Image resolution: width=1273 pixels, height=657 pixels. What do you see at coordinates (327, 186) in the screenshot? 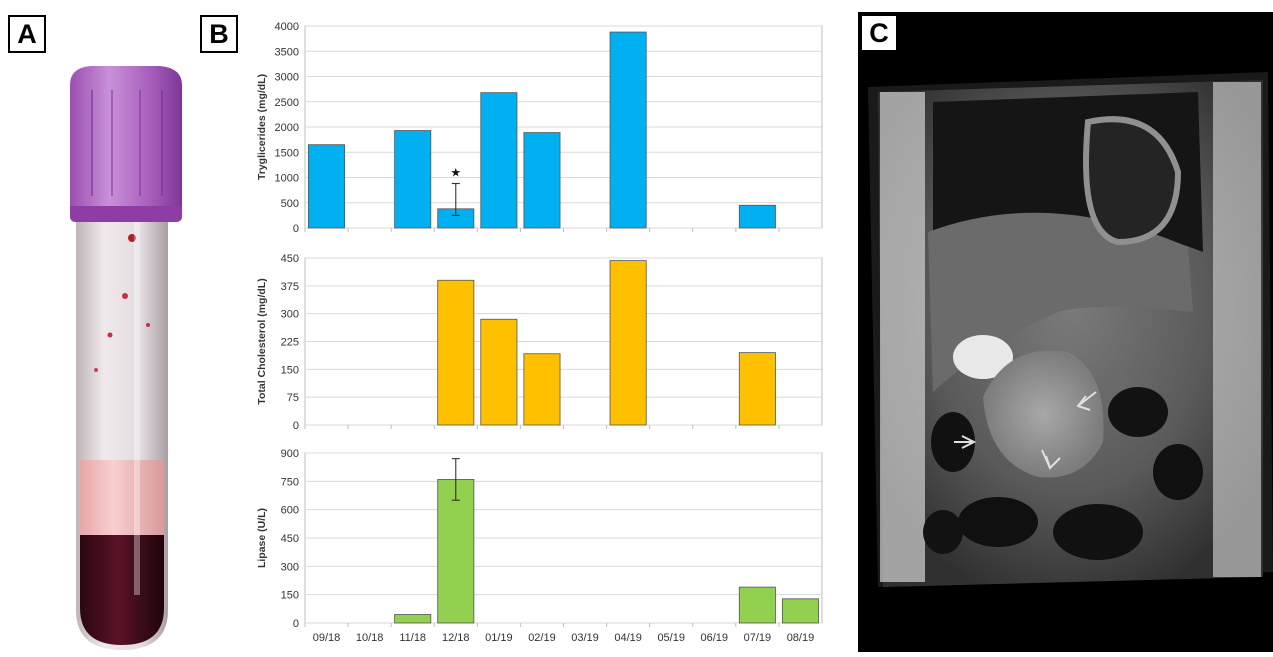
I see `bar-09/18` at bounding box center [327, 186].